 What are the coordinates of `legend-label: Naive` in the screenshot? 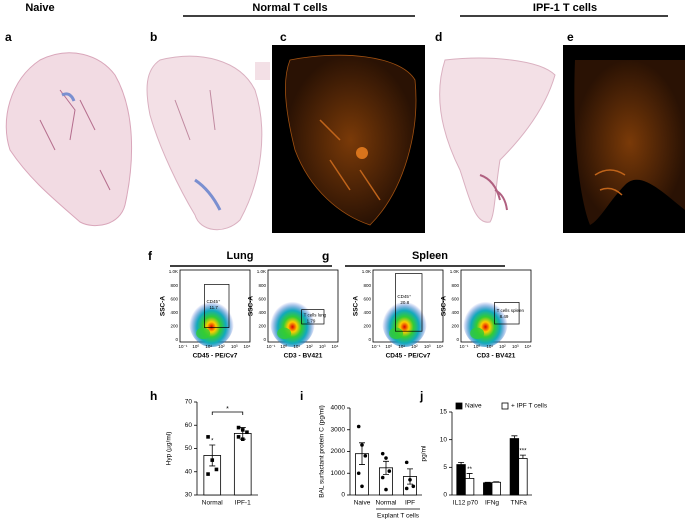 It's located at (473, 406).